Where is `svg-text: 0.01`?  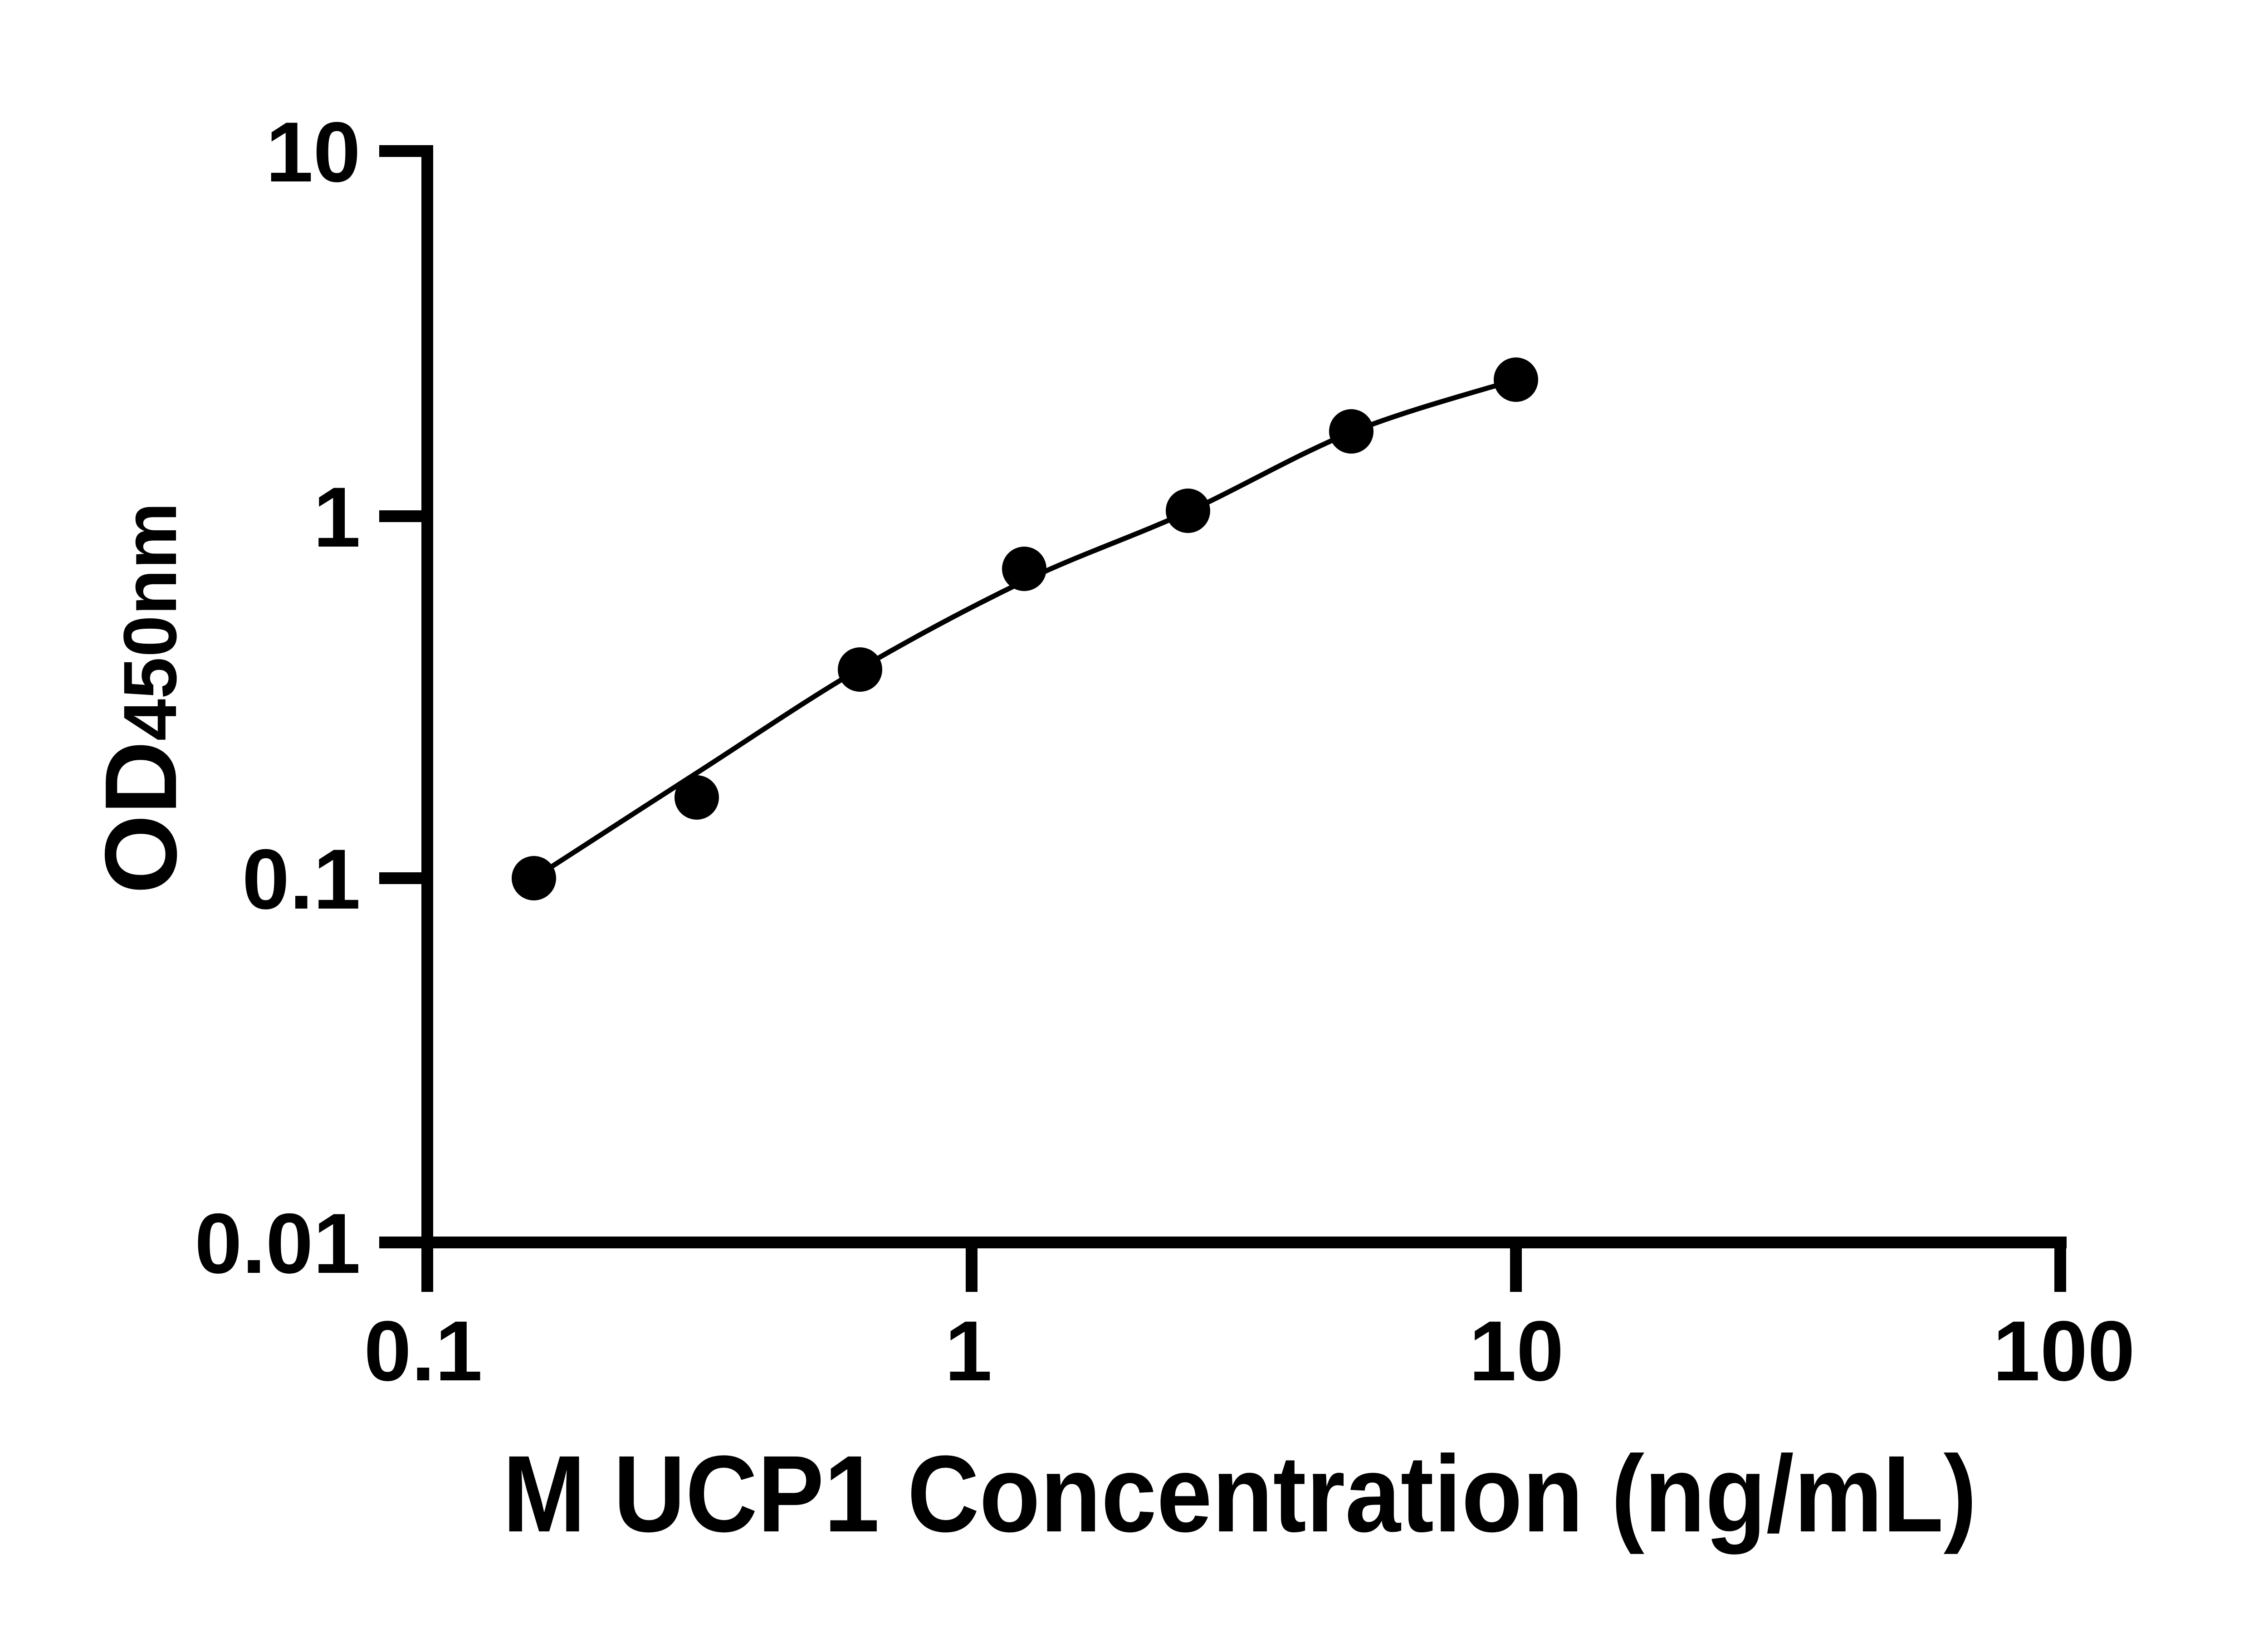 svg-text: 0.01 is located at coordinates (278, 1243).